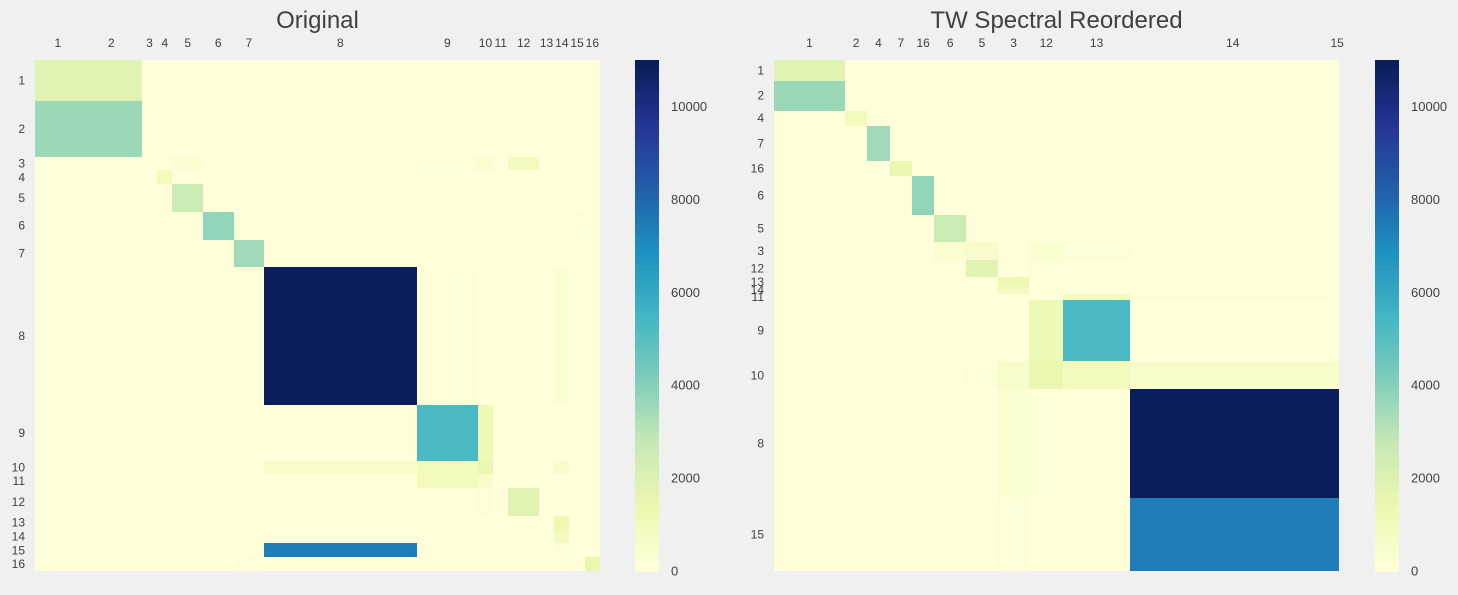 This screenshot has width=1458, height=595. Describe the element at coordinates (1337, 43) in the screenshot. I see `x-tick-label: 15` at that location.